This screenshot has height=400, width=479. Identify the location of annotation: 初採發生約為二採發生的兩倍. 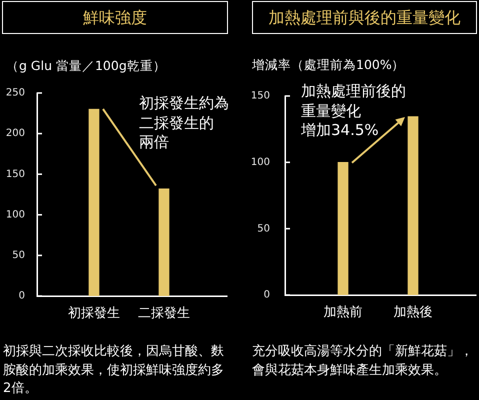
(184, 123).